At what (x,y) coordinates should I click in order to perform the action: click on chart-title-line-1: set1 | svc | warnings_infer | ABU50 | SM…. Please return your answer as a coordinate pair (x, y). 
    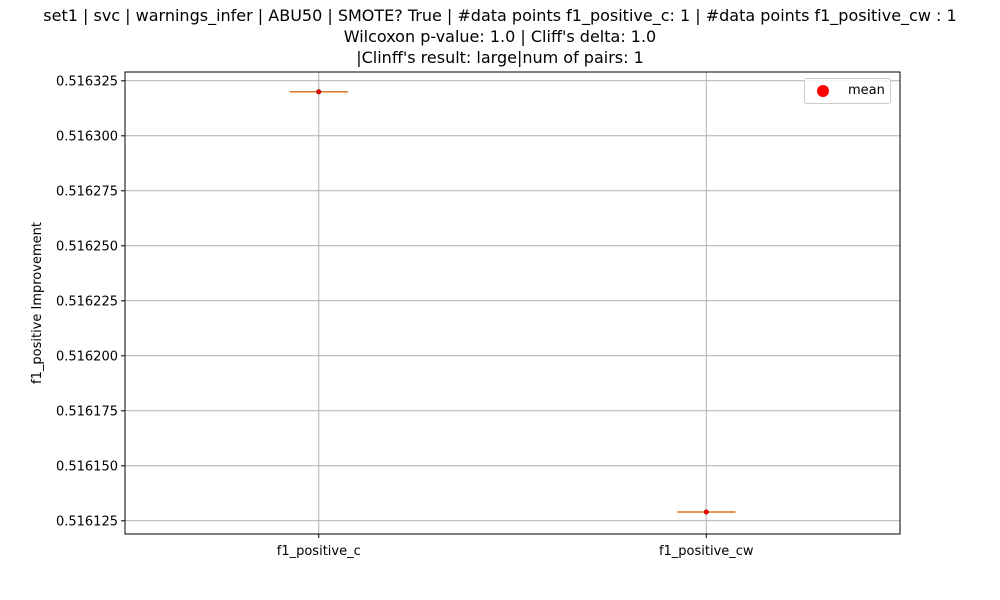
    Looking at the image, I should click on (500, 15).